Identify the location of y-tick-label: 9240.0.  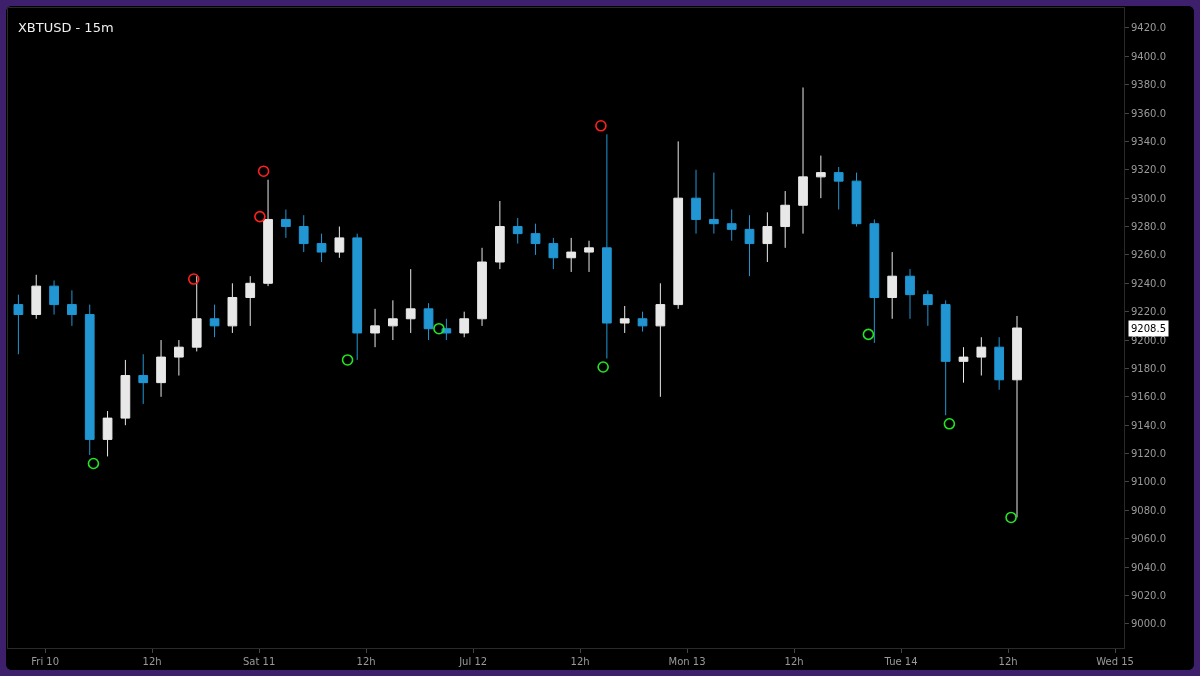
(1148, 283).